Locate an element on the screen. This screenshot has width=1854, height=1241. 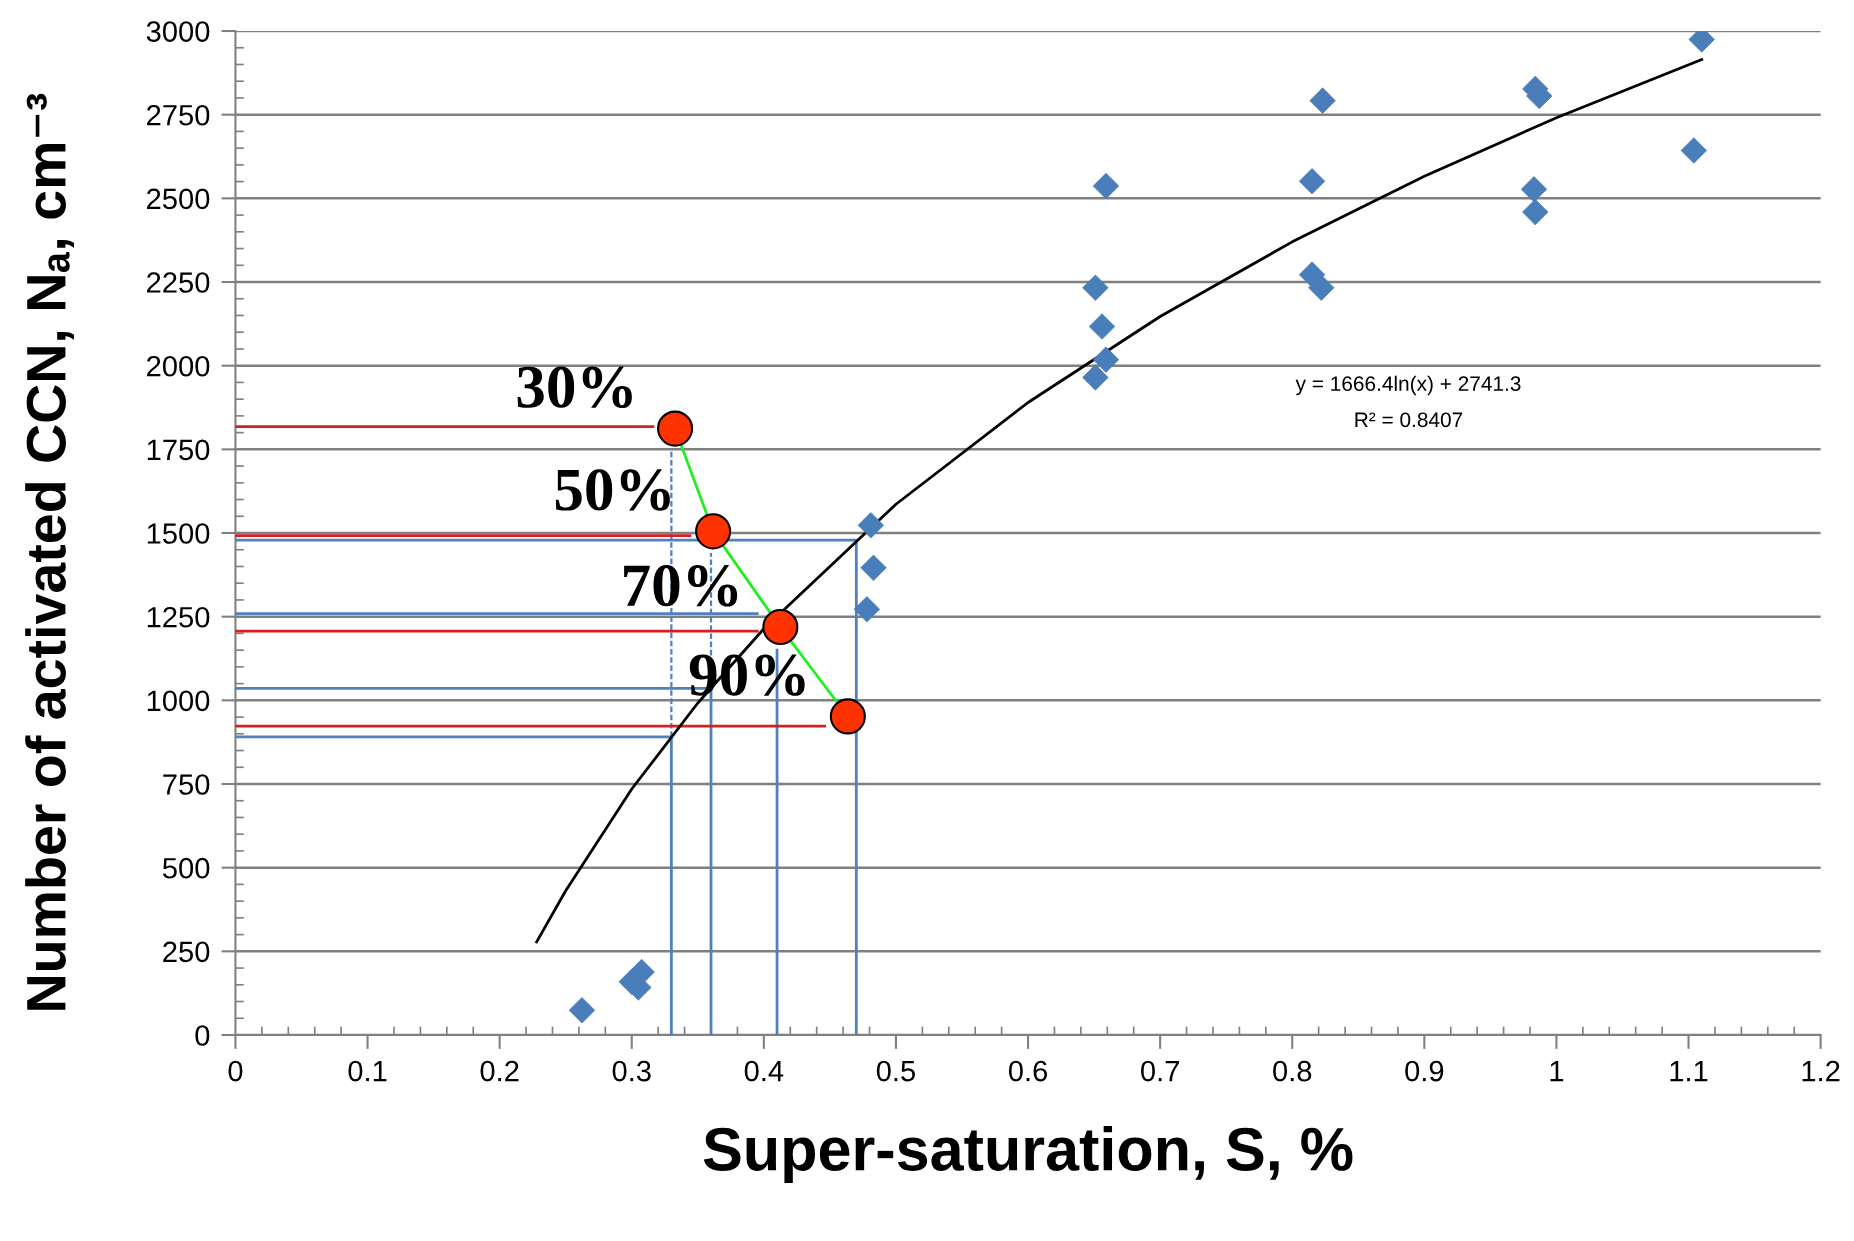
x-tick-label: 0 is located at coordinates (235, 1071).